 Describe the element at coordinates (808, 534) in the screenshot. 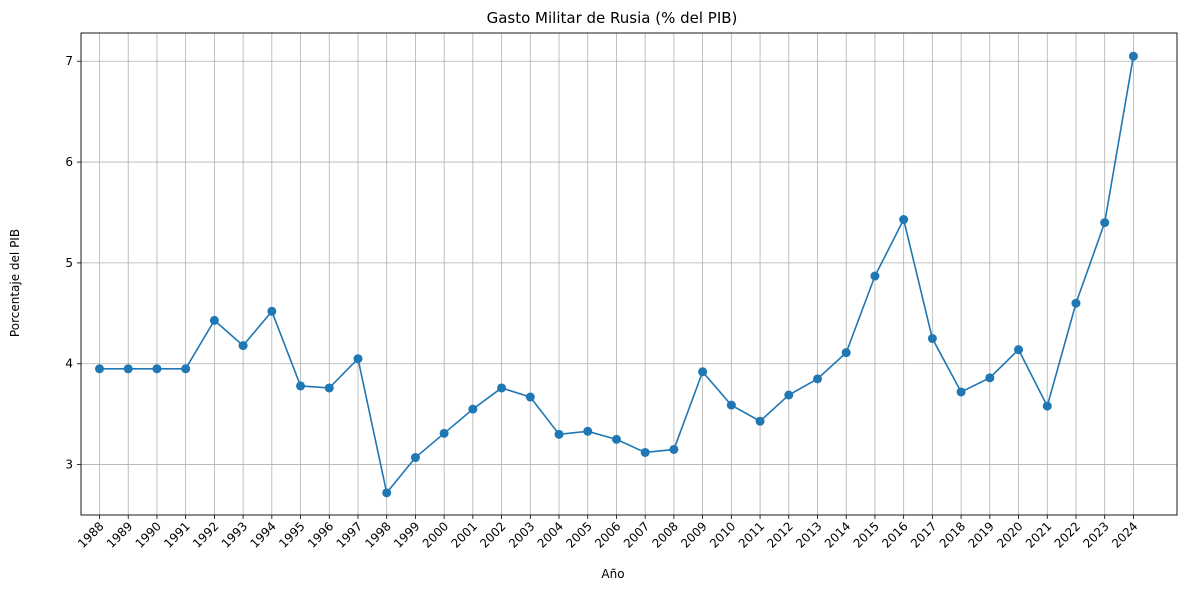

I see `x-tick-label: 2013` at that location.